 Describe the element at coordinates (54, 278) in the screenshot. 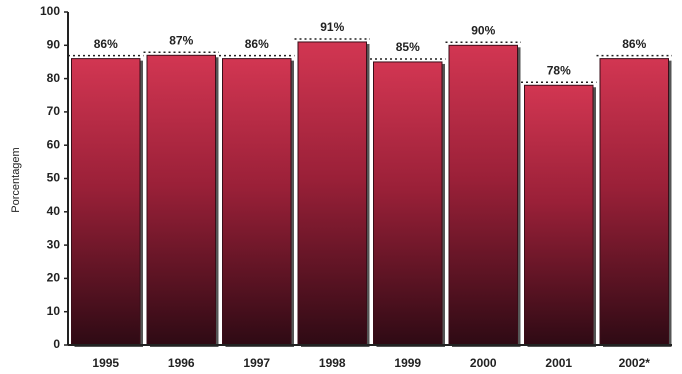

I see `y-tick-label: 20` at that location.